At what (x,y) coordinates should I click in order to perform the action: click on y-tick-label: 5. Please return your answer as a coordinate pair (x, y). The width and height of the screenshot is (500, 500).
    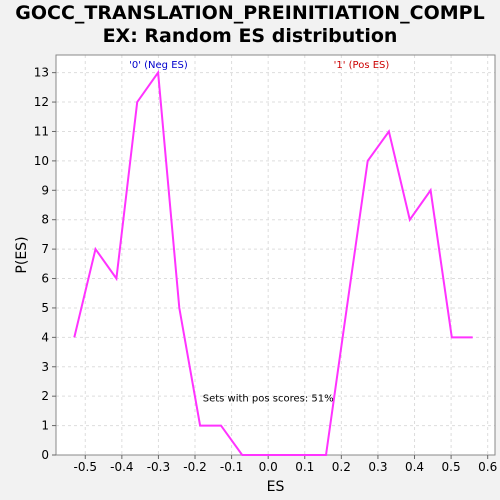
    Looking at the image, I should click on (45, 308).